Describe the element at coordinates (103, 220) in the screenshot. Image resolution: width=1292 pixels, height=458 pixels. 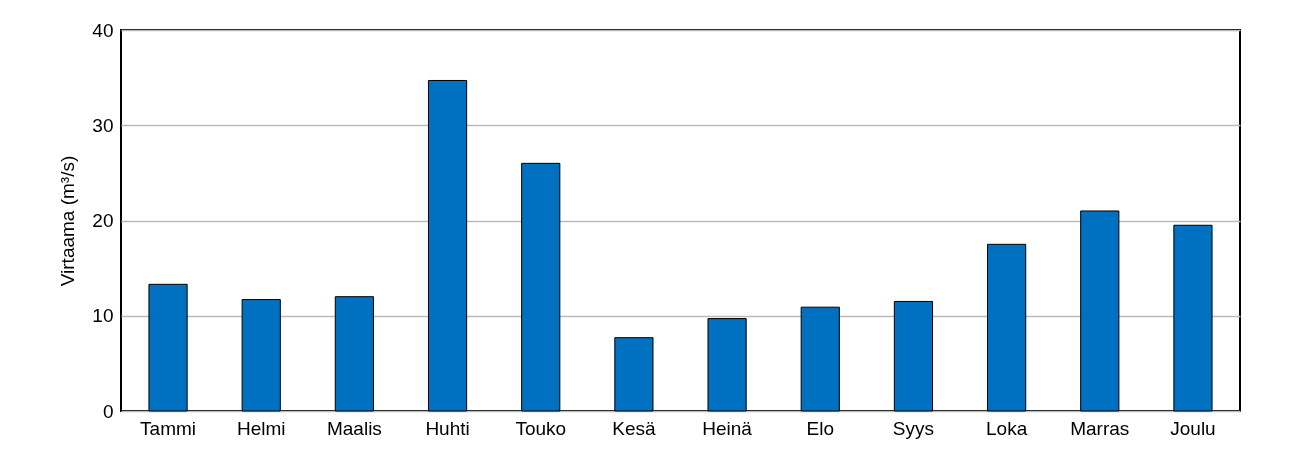
I see `y-tick-label: 20` at that location.